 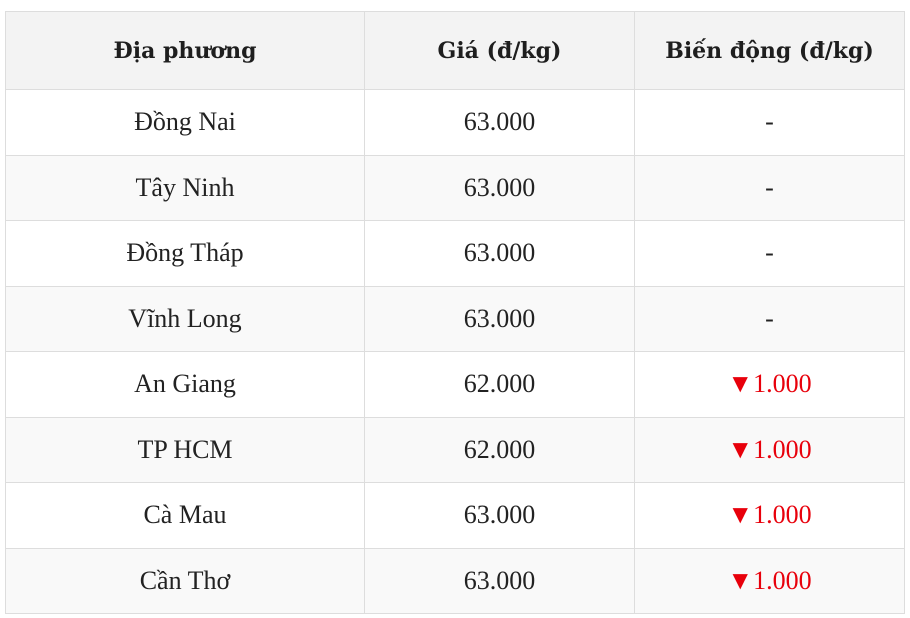 I want to click on header-row: Địa phương Giá (đ/kg) Biến động (đ/kg), so click(x=455, y=50).